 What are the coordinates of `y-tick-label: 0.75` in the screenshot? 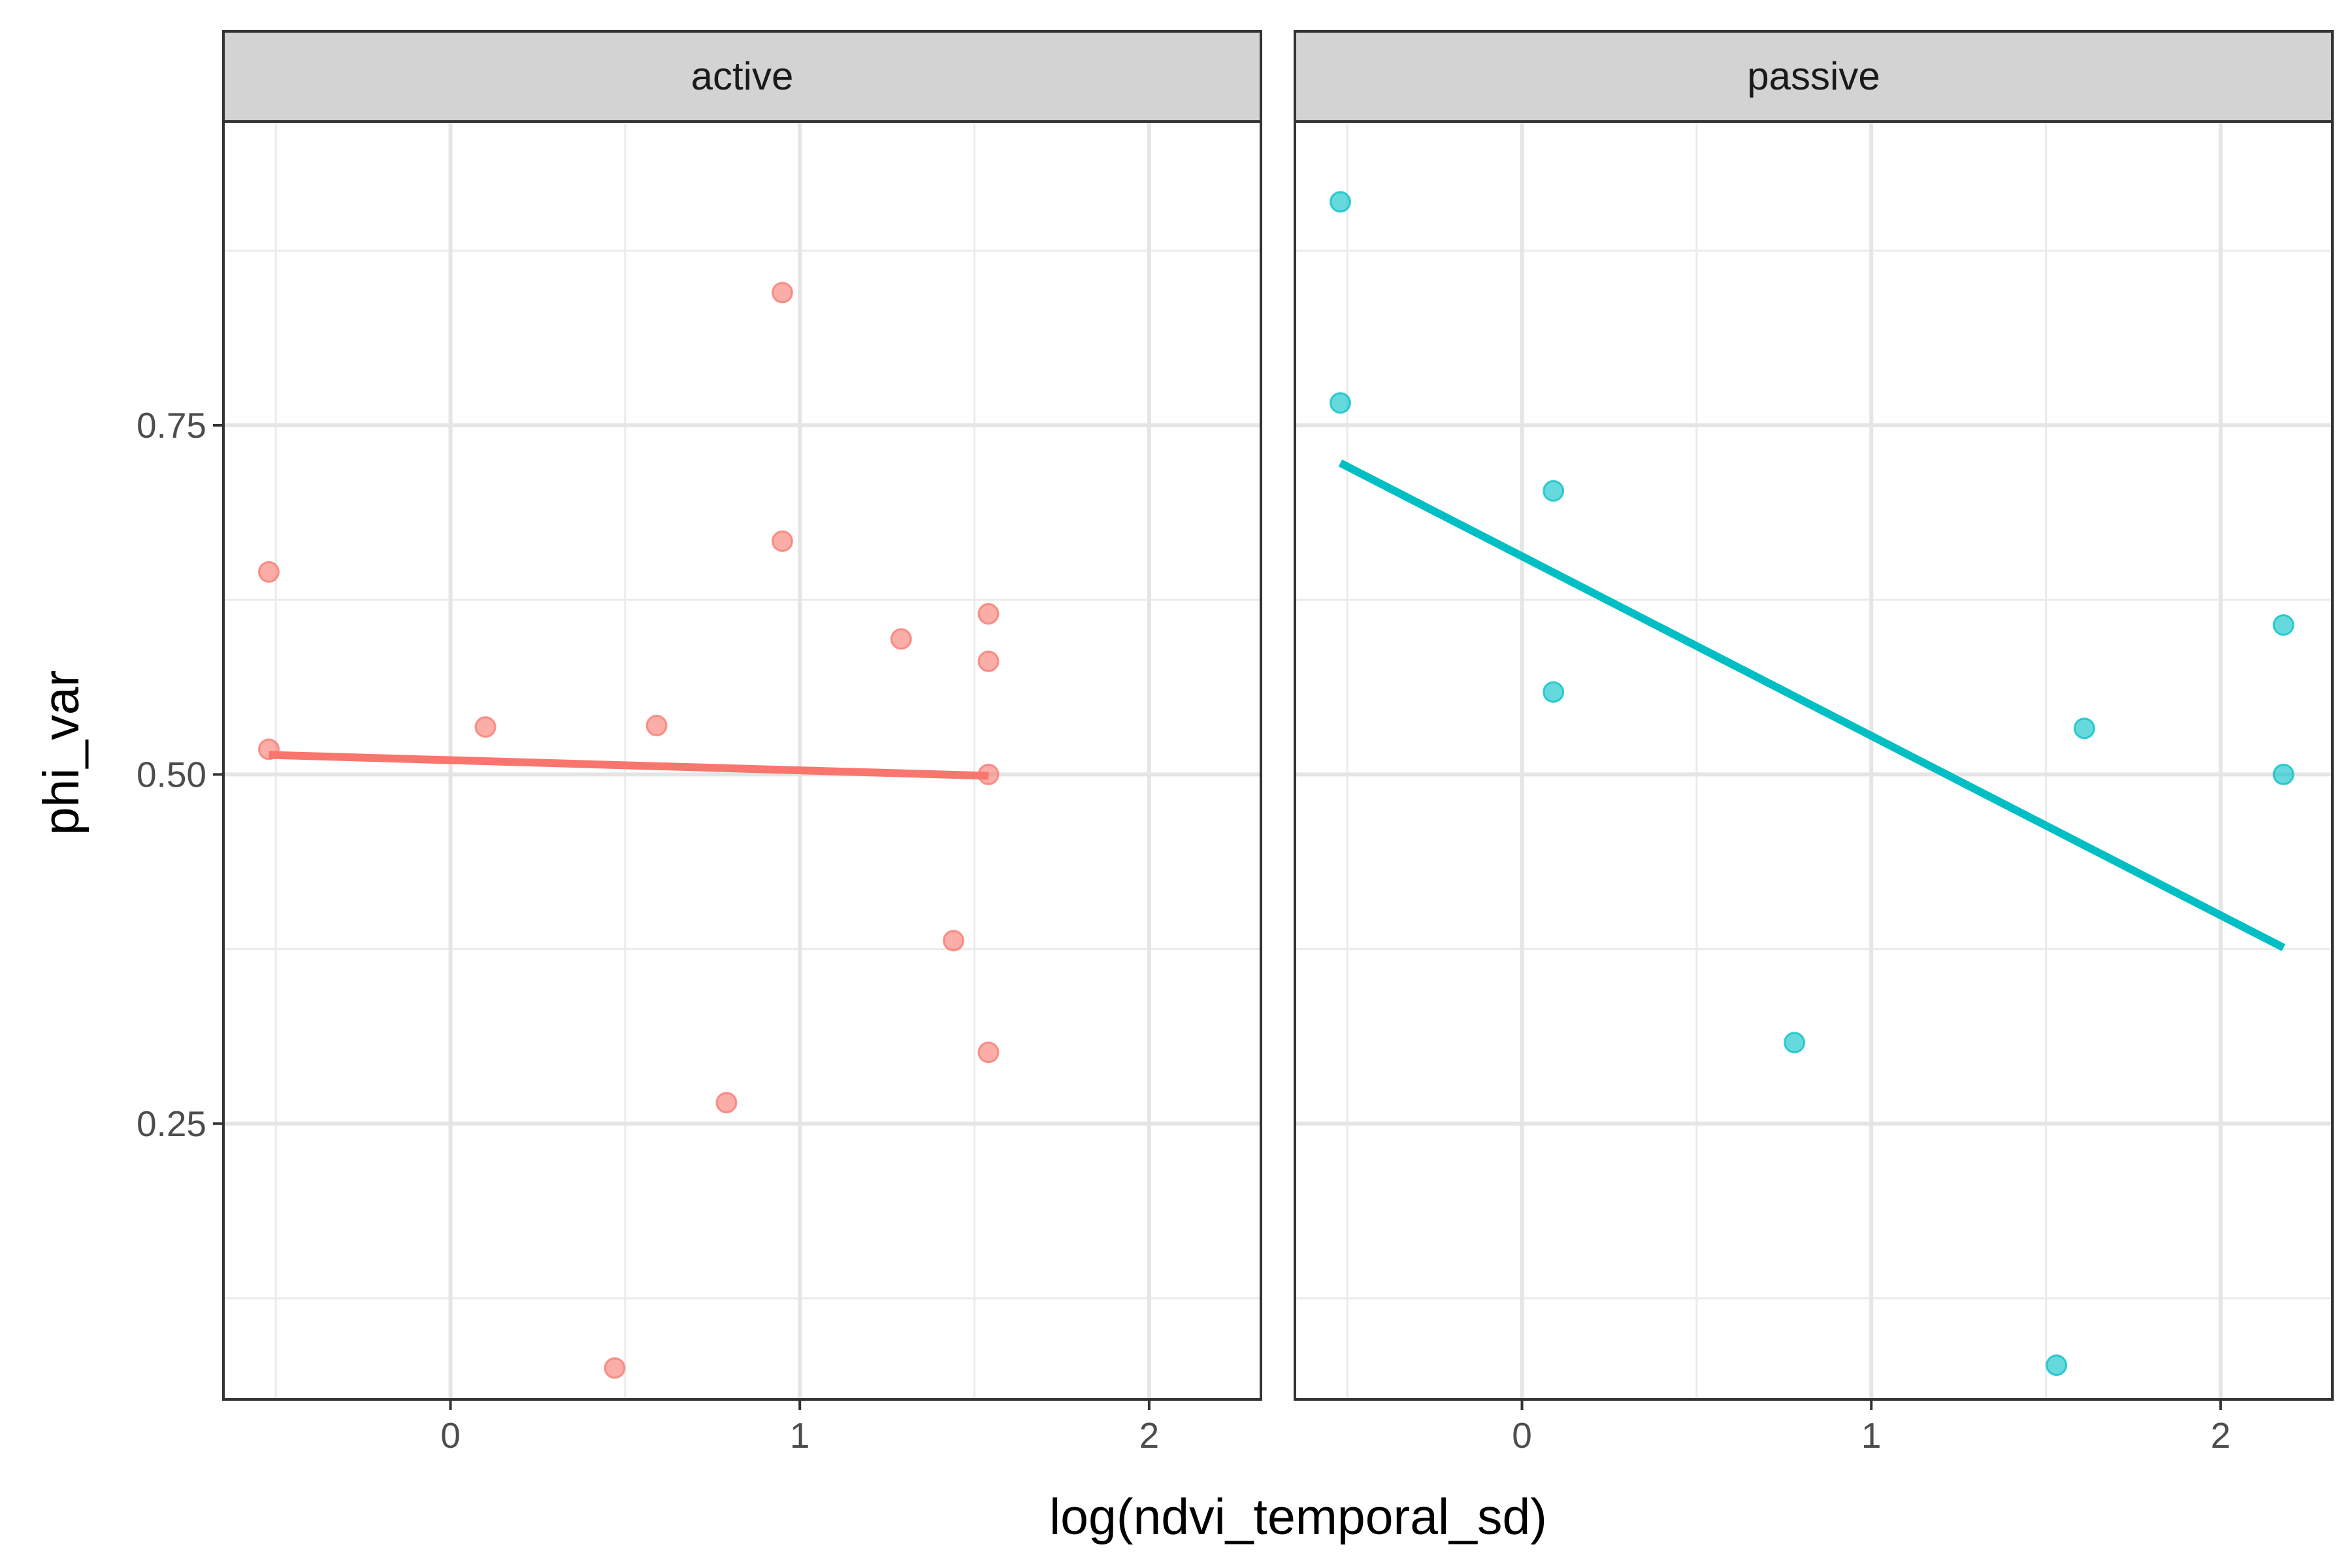 It's located at (171, 425).